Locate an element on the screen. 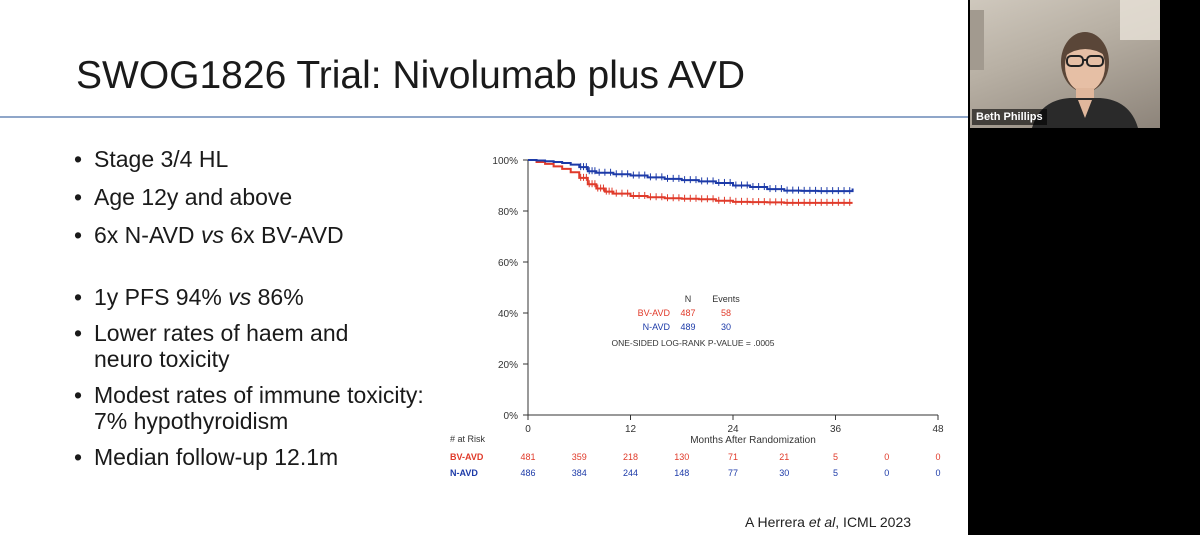 The width and height of the screenshot is (1200, 535). risk-count: 71 is located at coordinates (733, 457).